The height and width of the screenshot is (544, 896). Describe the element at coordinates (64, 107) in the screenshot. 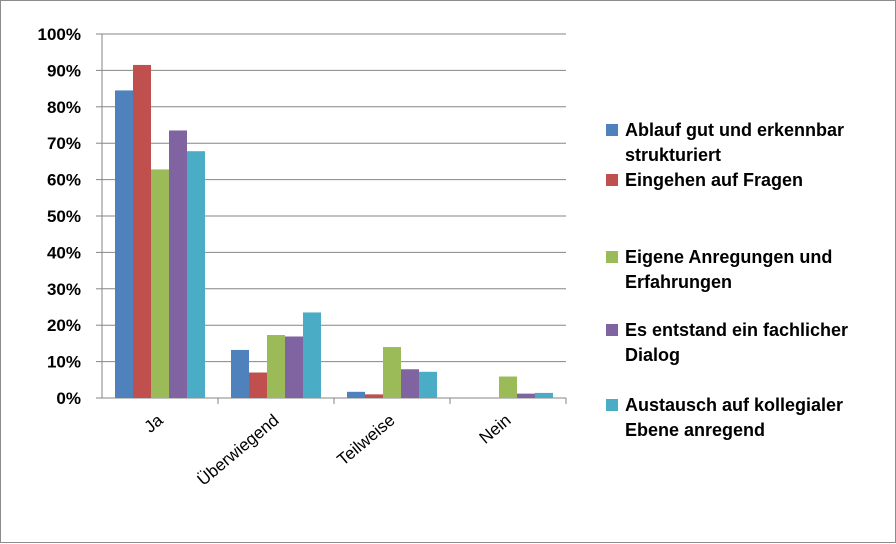

I see `y-tick-label: 80%` at that location.